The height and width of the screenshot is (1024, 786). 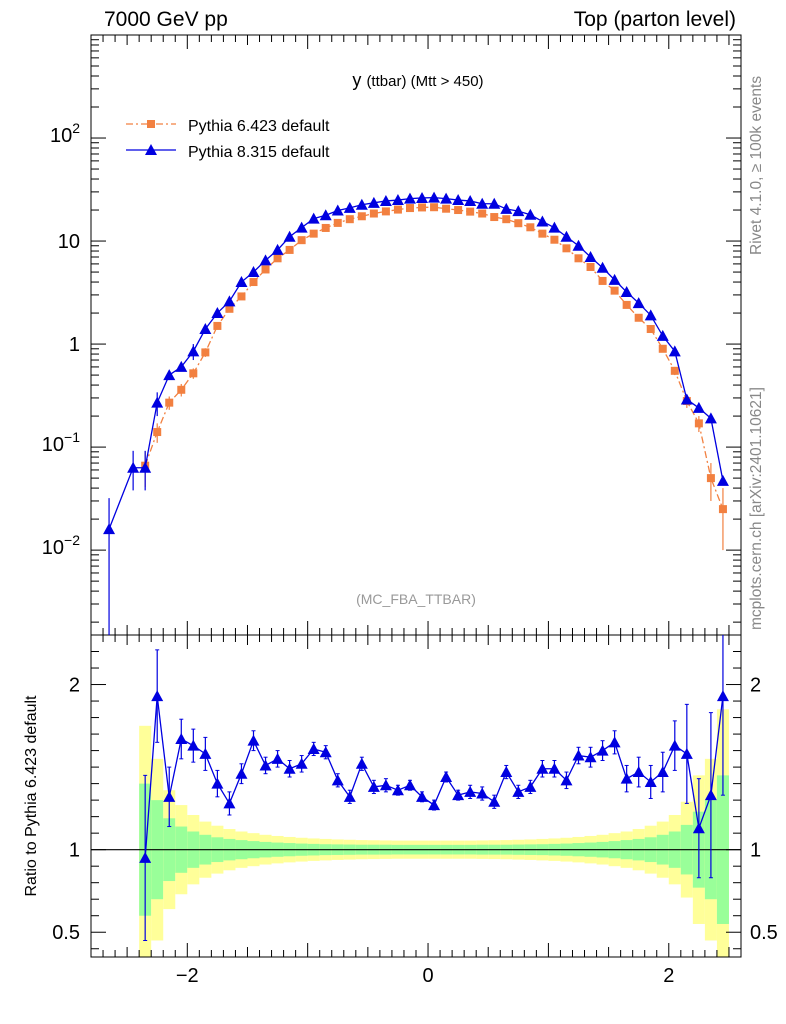 I want to click on watermark: (MC_FBA_TTBAR), so click(x=416, y=599).